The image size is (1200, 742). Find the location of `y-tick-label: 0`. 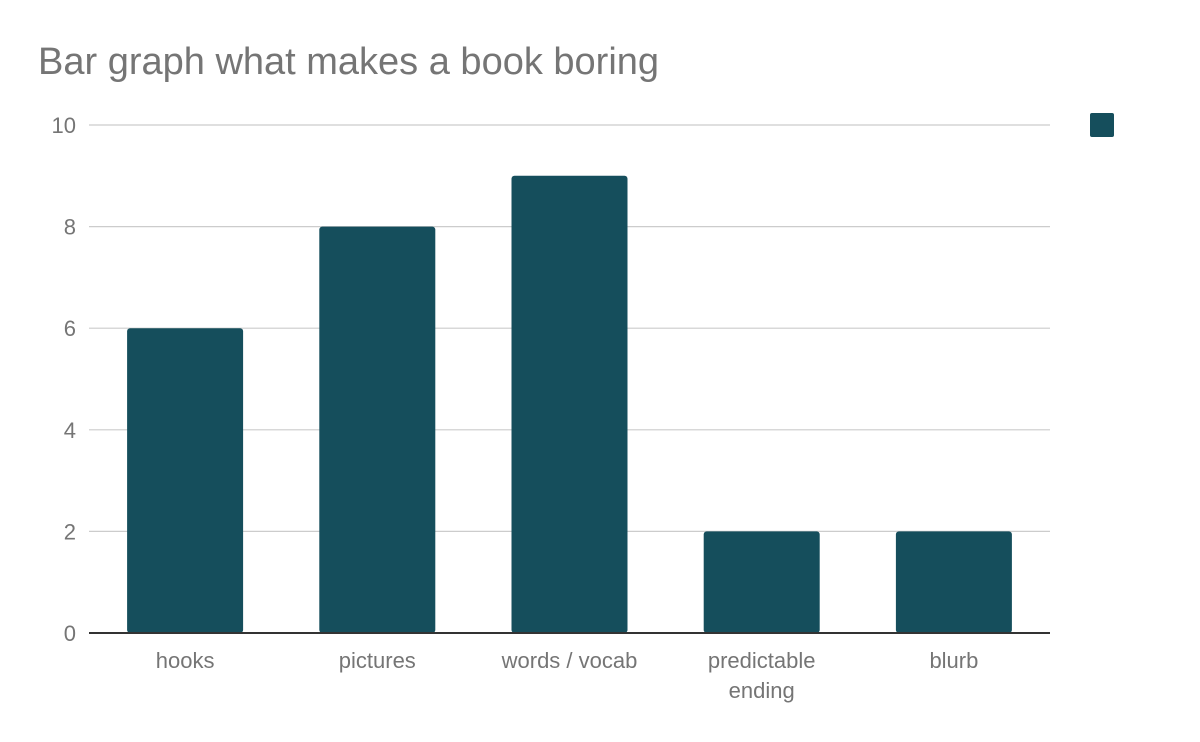

y-tick-label: 0 is located at coordinates (70, 633).